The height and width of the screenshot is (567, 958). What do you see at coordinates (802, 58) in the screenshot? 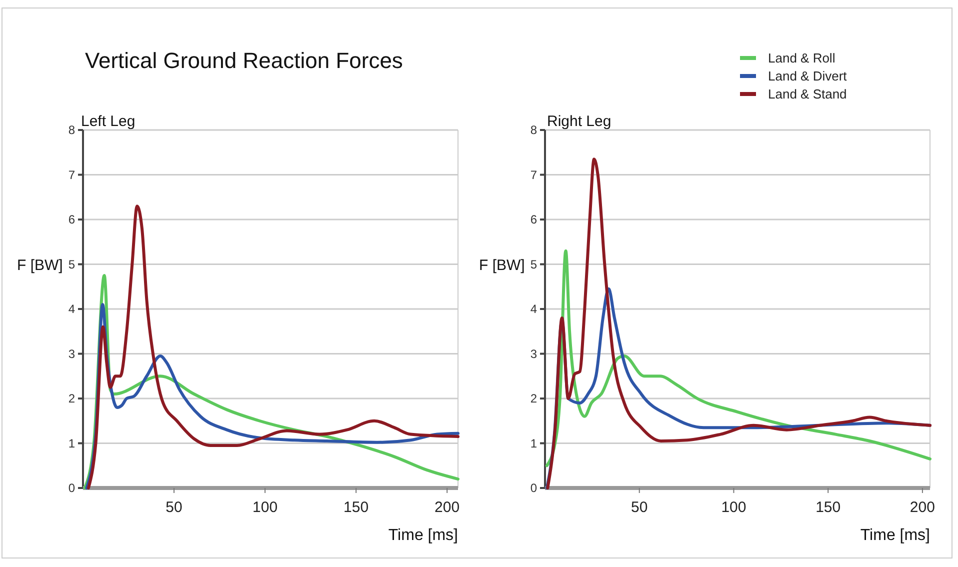
I see `legend-label: Land & Roll` at bounding box center [802, 58].